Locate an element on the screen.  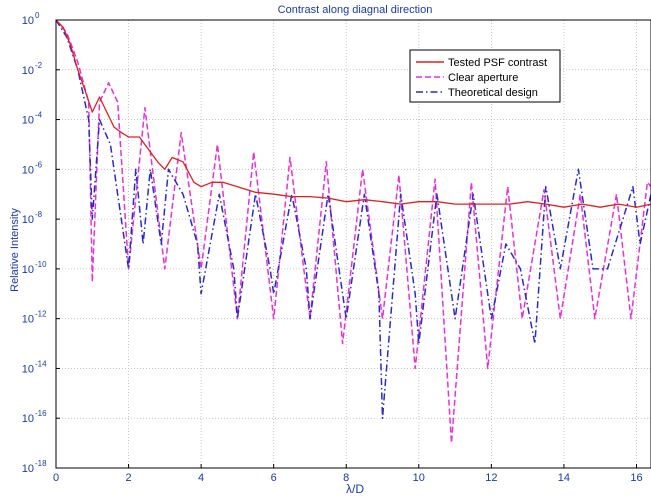
y-tick-exponent: -6 is located at coordinates (39, 164).